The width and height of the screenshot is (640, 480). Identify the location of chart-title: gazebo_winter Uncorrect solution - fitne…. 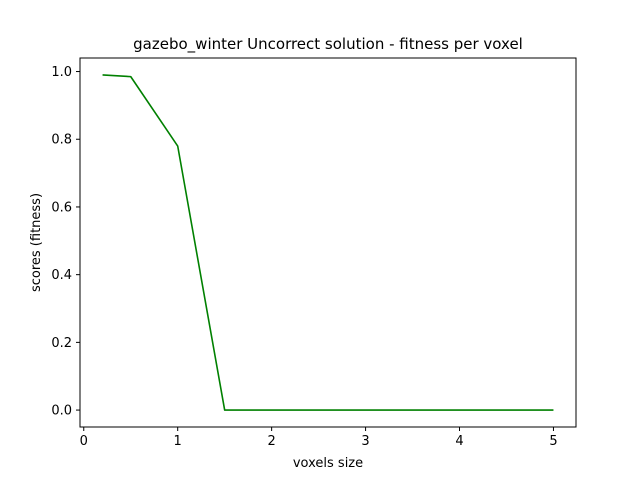
(328, 44).